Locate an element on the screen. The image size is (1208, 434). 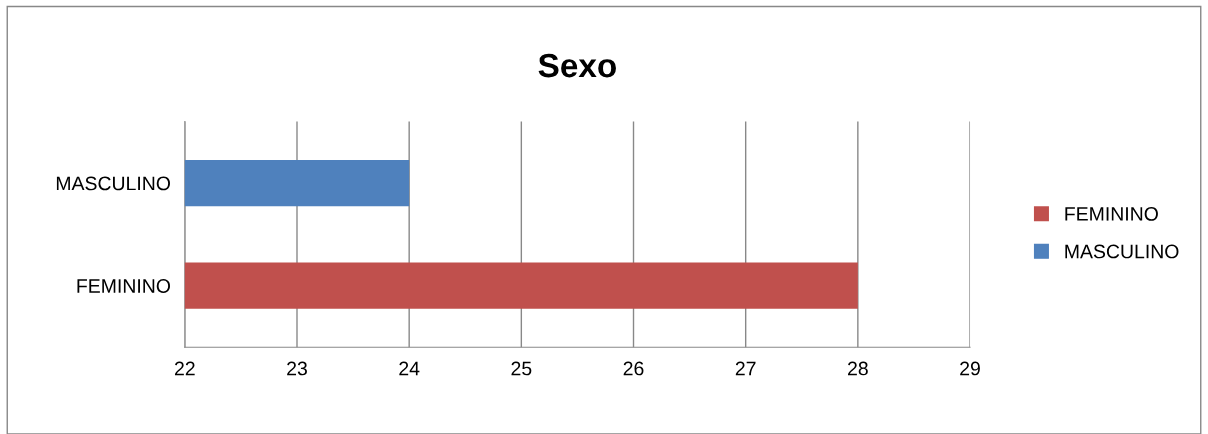
chart-title: Sexo is located at coordinates (577, 65).